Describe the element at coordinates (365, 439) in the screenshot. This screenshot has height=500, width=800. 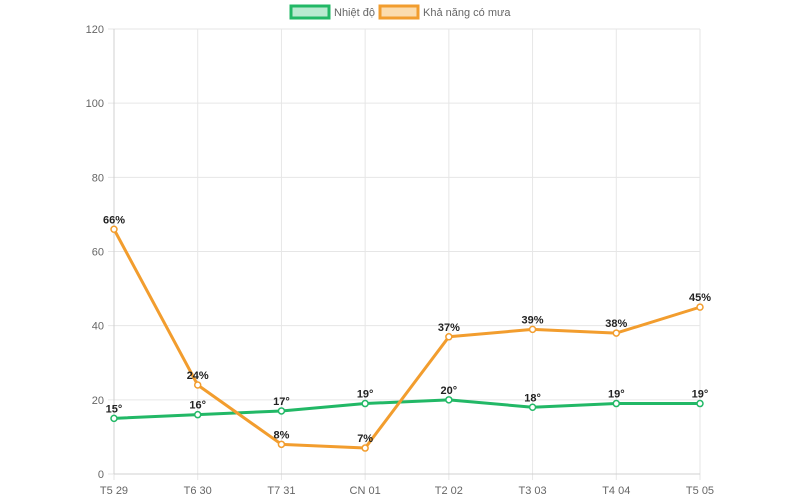
I see `rain-chance-data-label: 7%` at that location.